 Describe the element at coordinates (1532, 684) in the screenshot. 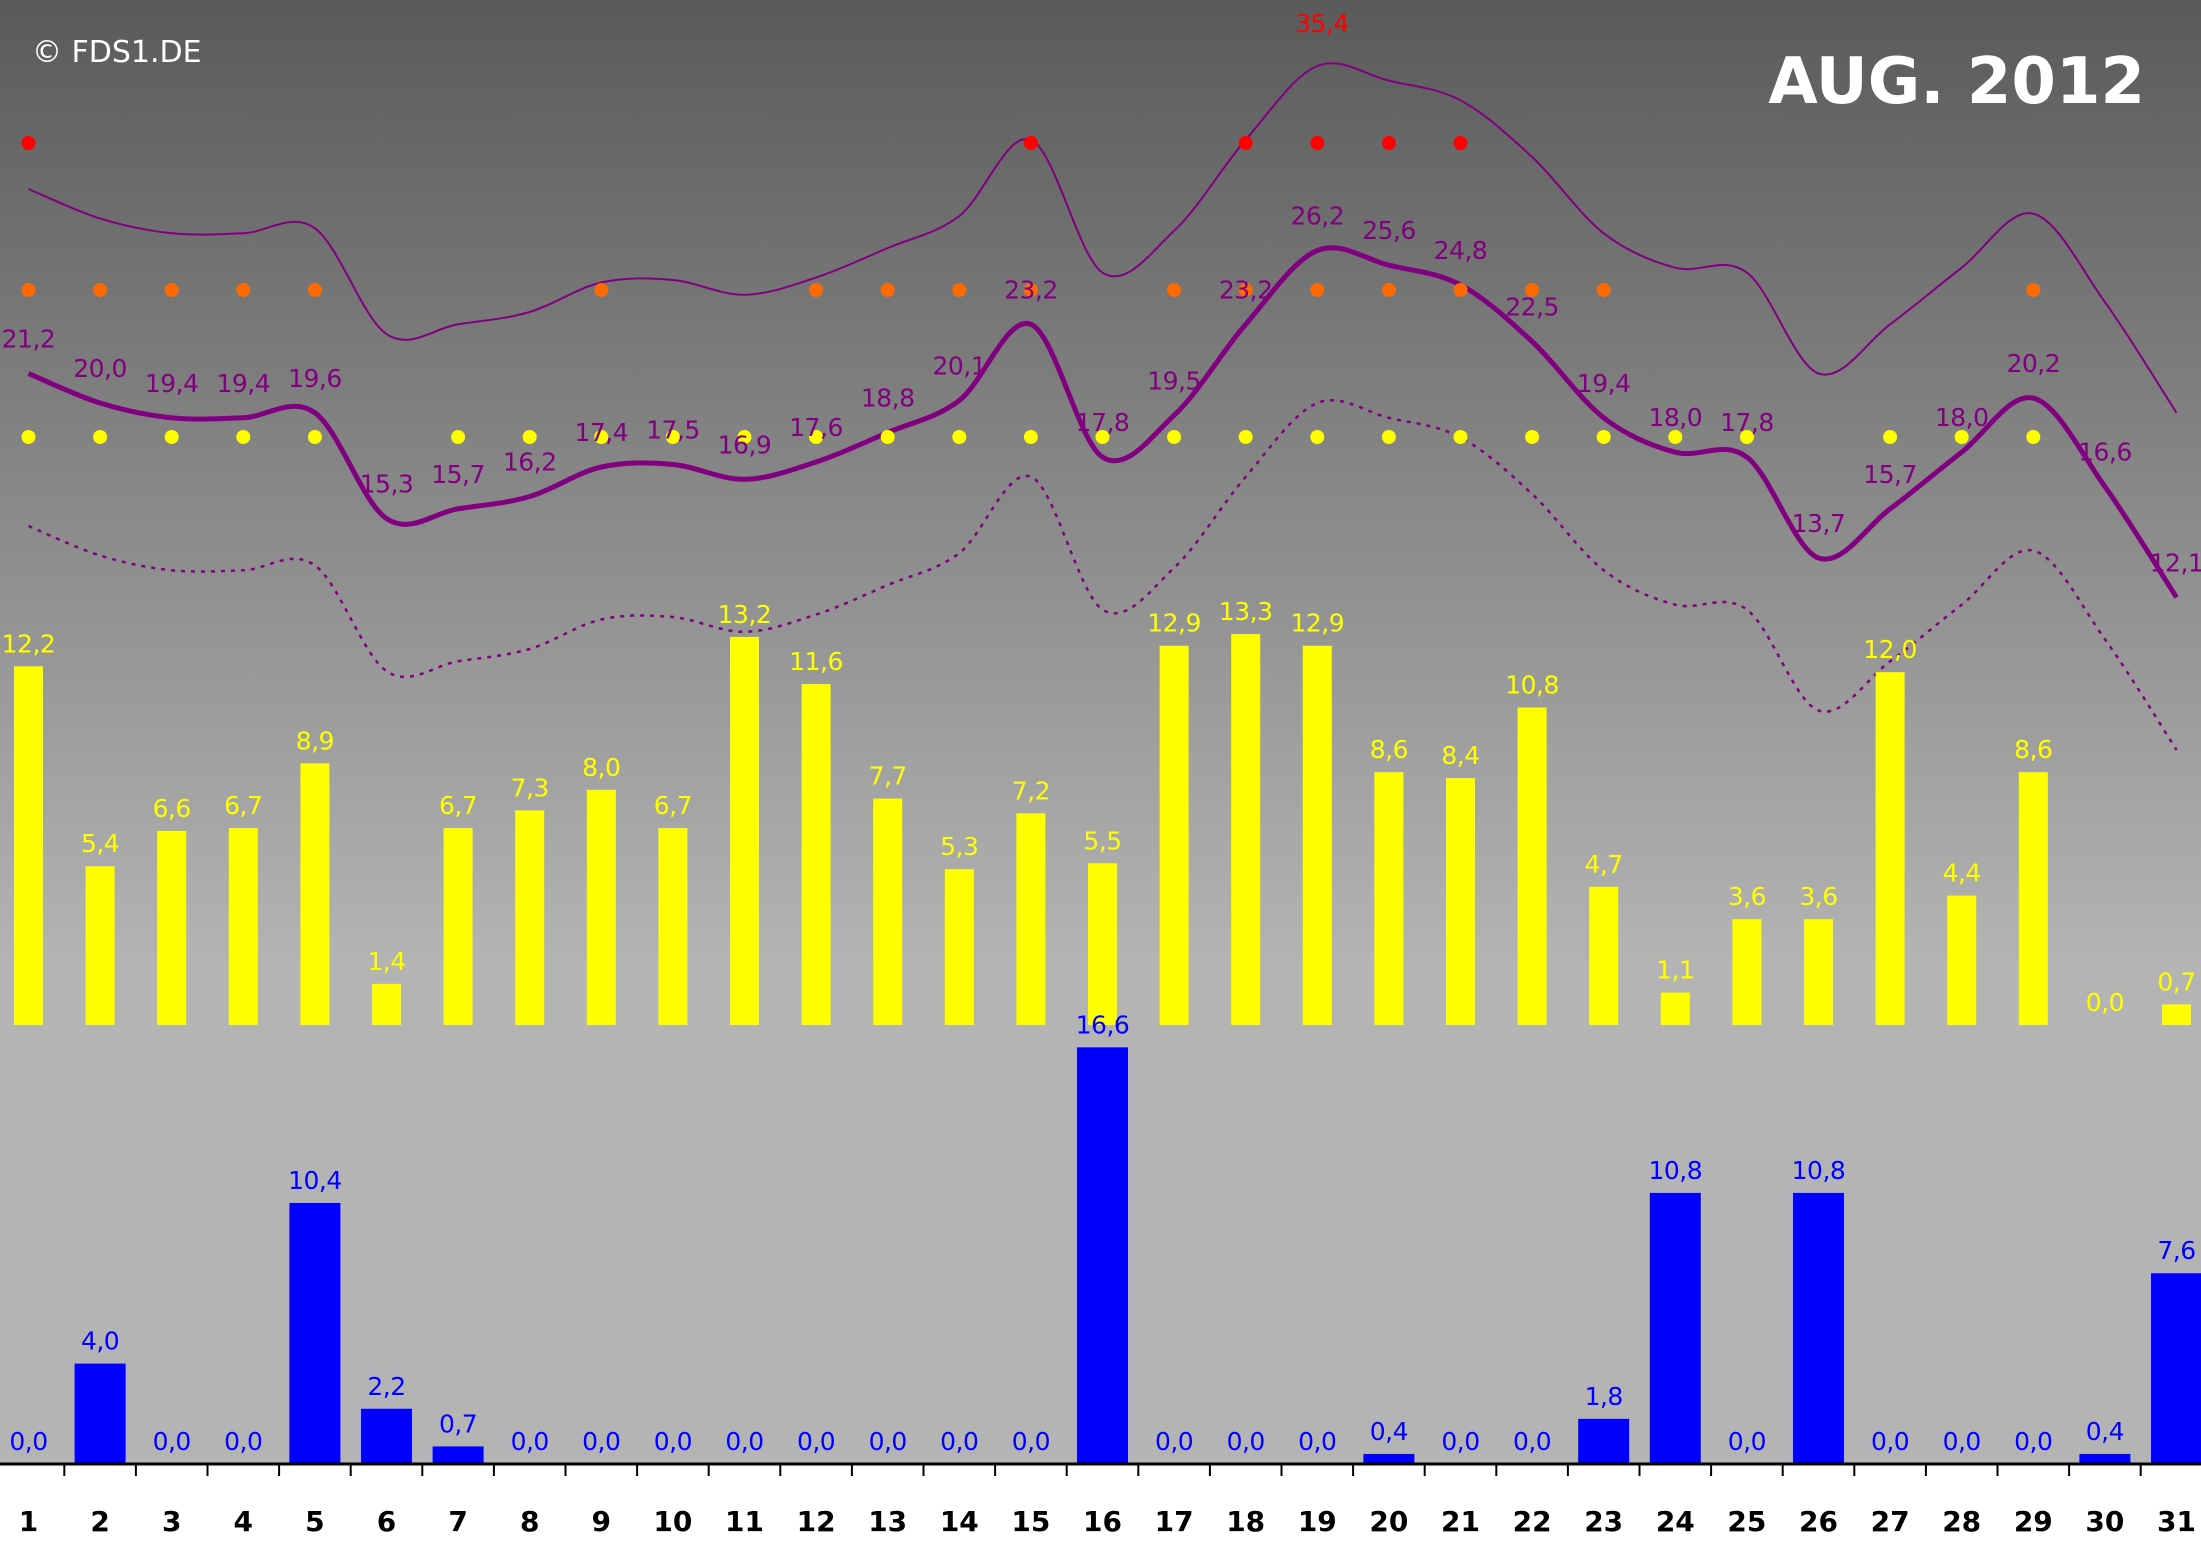

I see `sunshine-value-label: 10,8` at that location.